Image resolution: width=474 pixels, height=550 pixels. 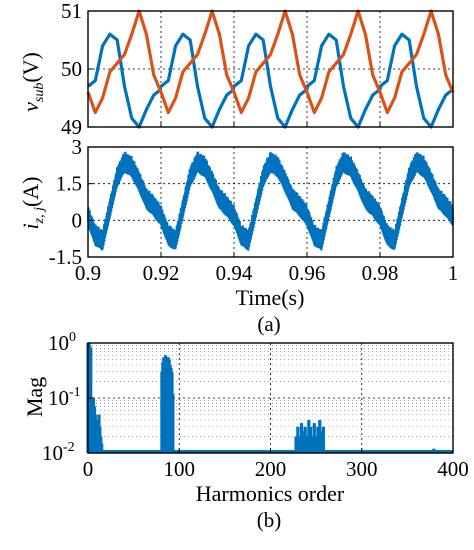 I want to click on ytick-label: 10⁻², so click(x=58, y=452).